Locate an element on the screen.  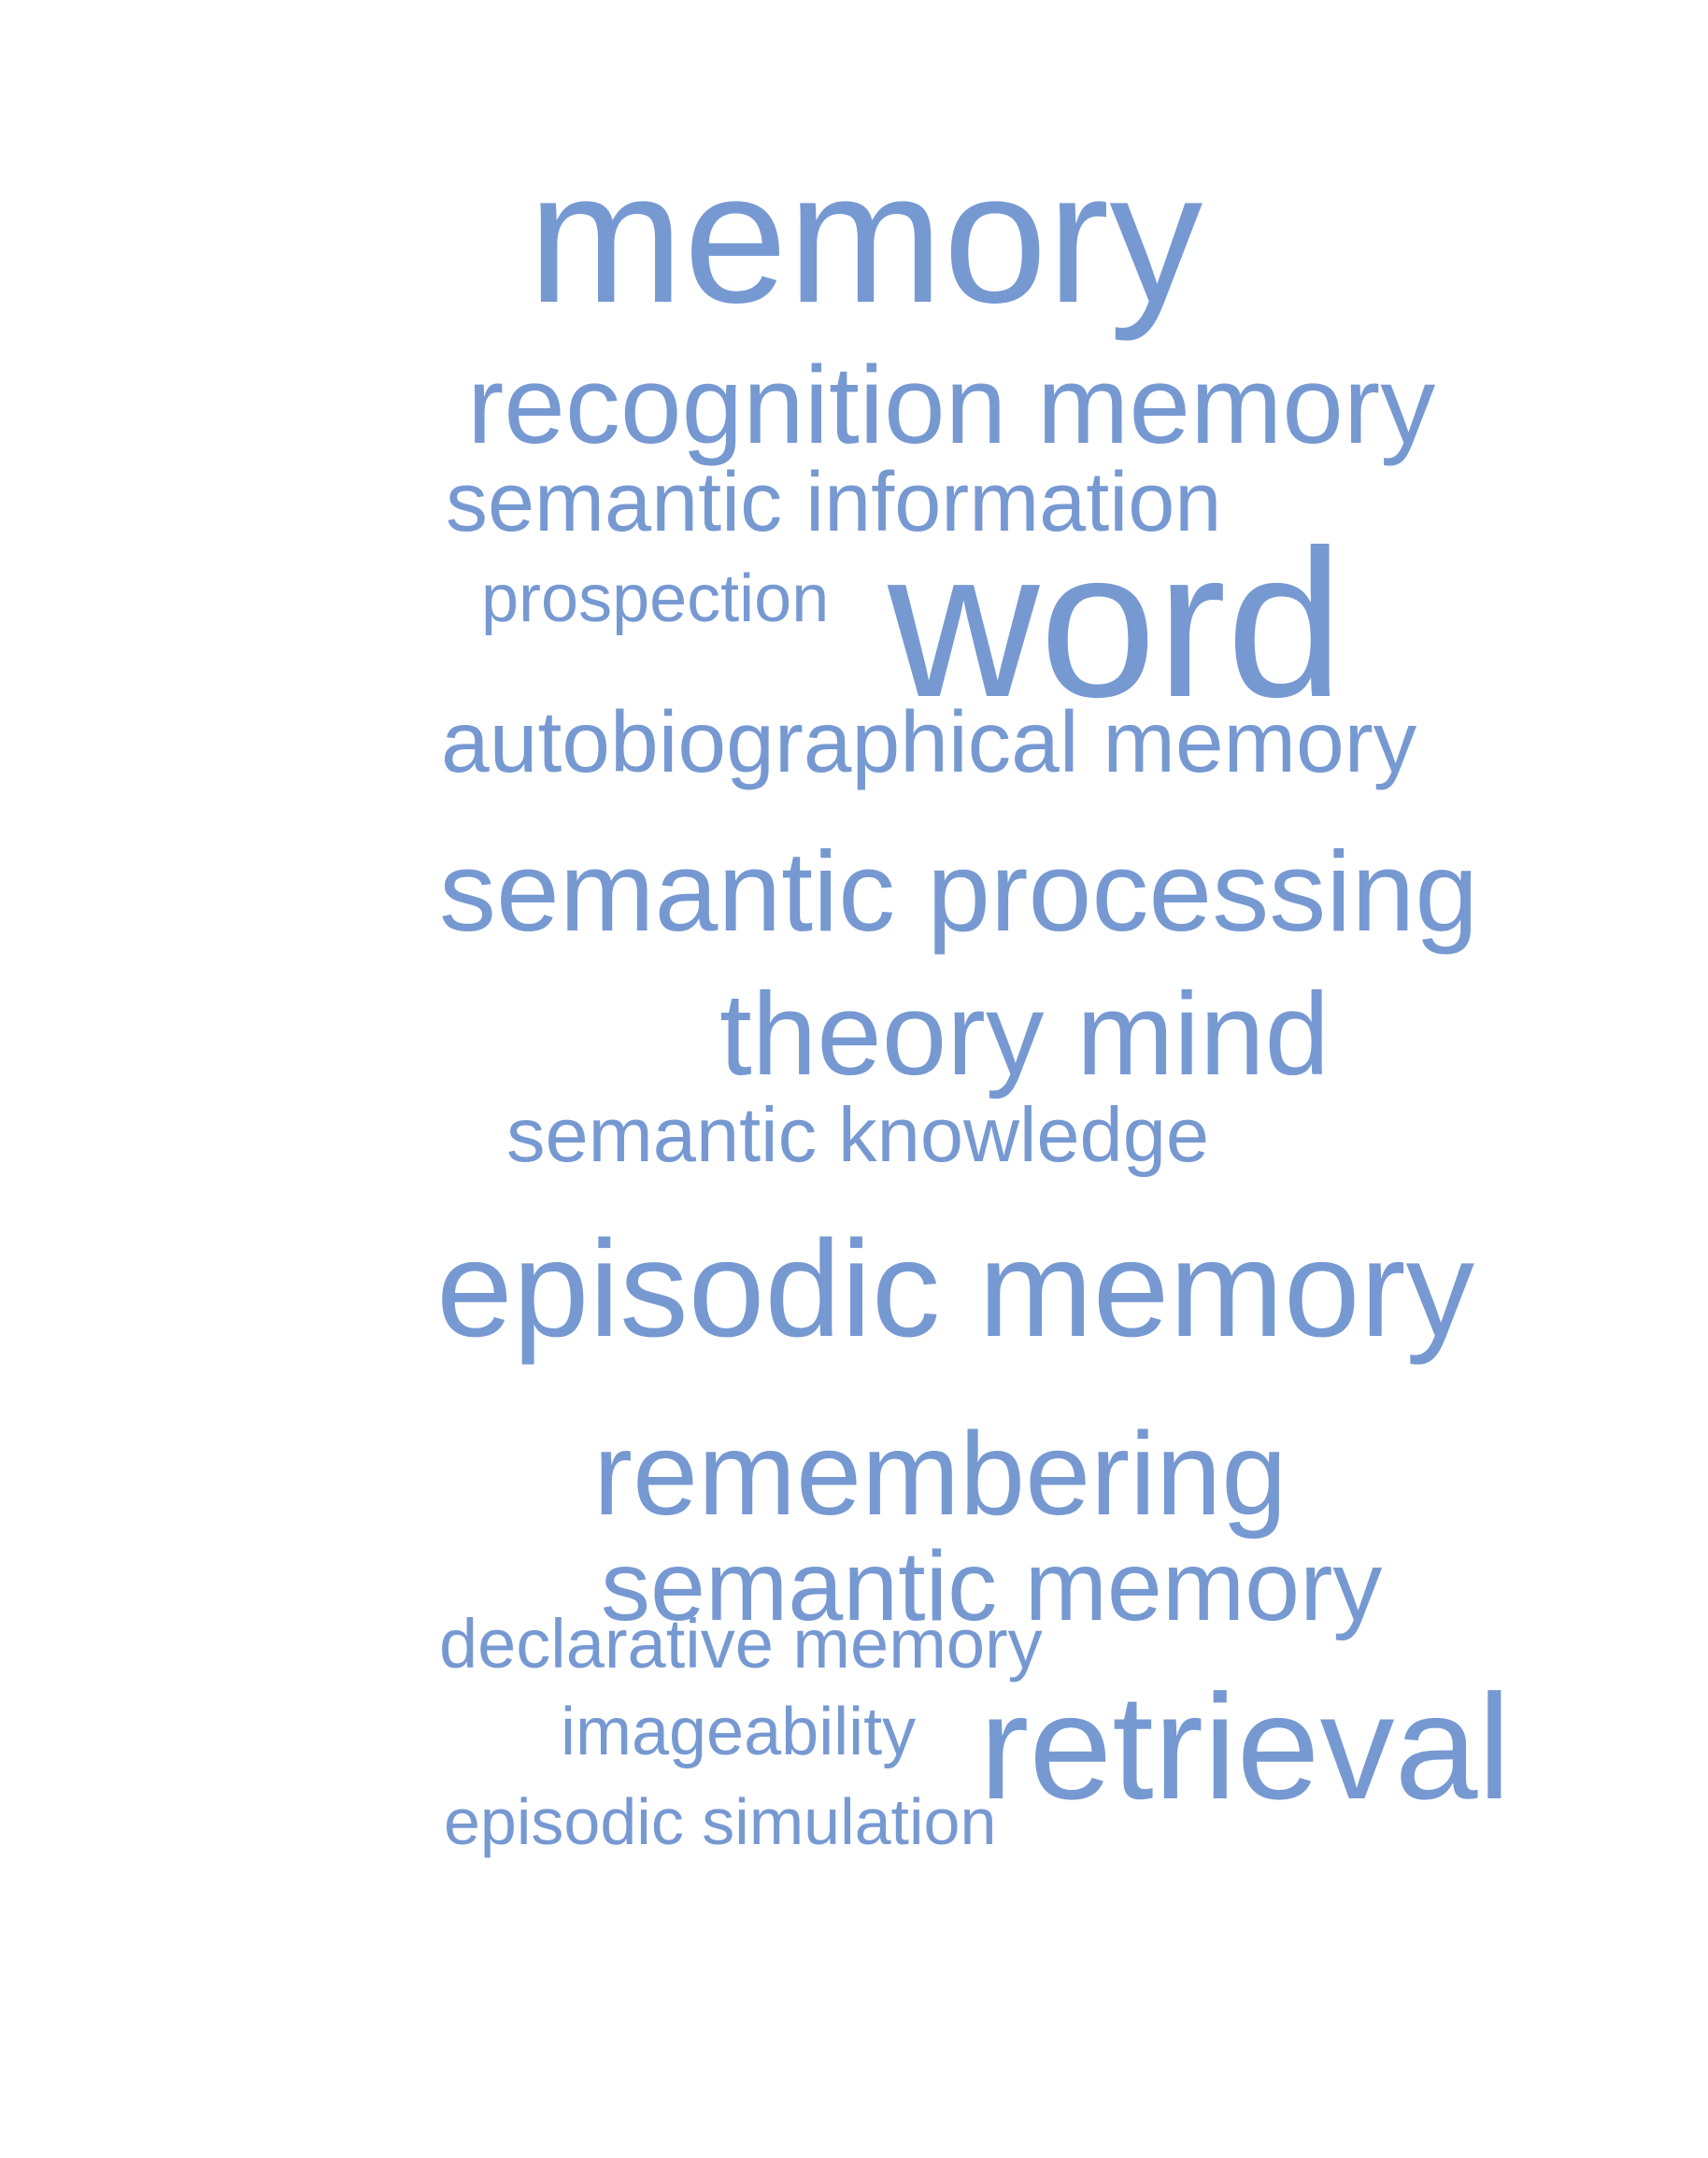
word-theory-mind: theory mind is located at coordinates (1025, 1035).